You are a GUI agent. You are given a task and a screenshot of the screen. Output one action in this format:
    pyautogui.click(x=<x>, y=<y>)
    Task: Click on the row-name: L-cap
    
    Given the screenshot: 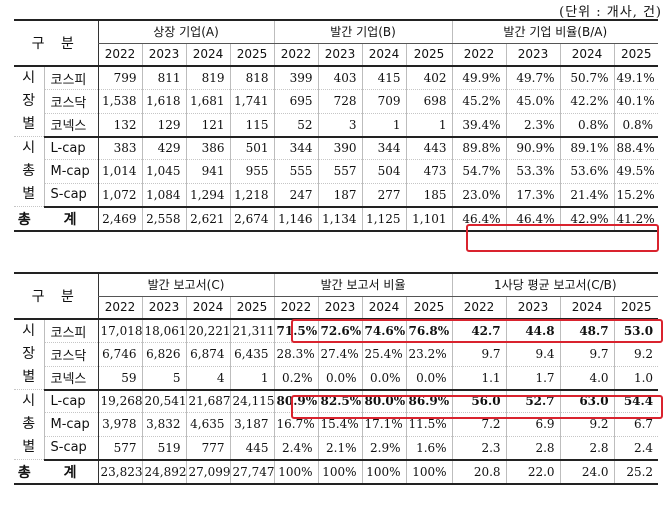 What is the action you would take?
    pyautogui.click(x=70, y=401)
    